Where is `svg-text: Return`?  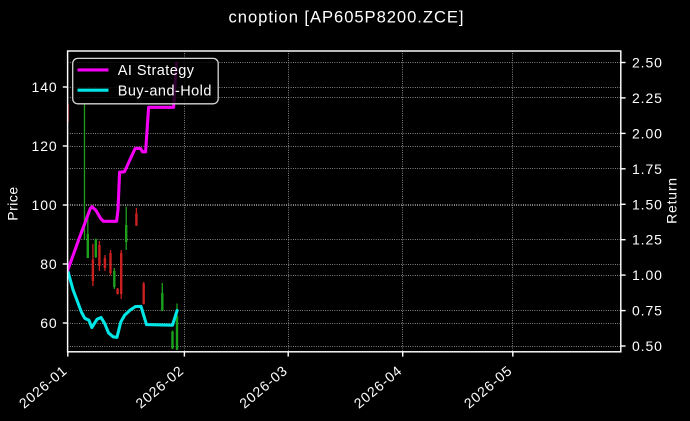 svg-text: Return is located at coordinates (672, 200).